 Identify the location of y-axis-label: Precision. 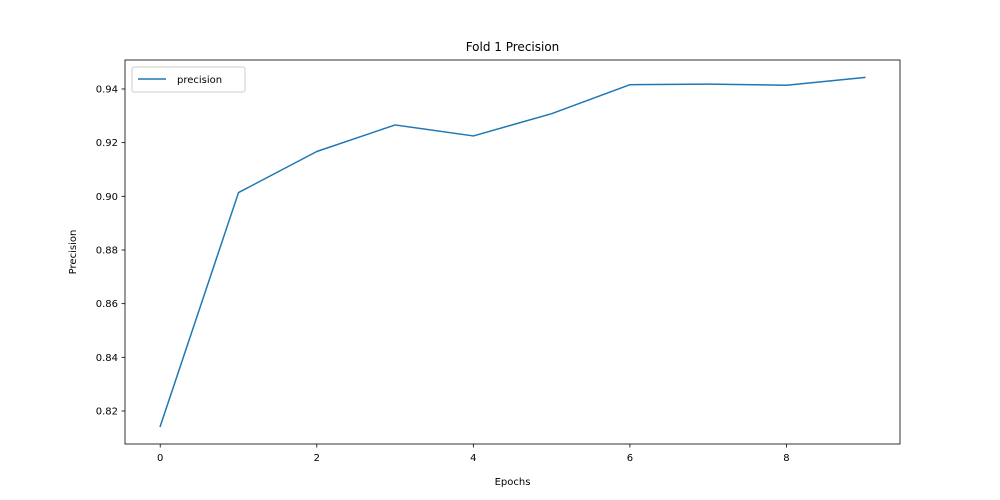
(73, 252).